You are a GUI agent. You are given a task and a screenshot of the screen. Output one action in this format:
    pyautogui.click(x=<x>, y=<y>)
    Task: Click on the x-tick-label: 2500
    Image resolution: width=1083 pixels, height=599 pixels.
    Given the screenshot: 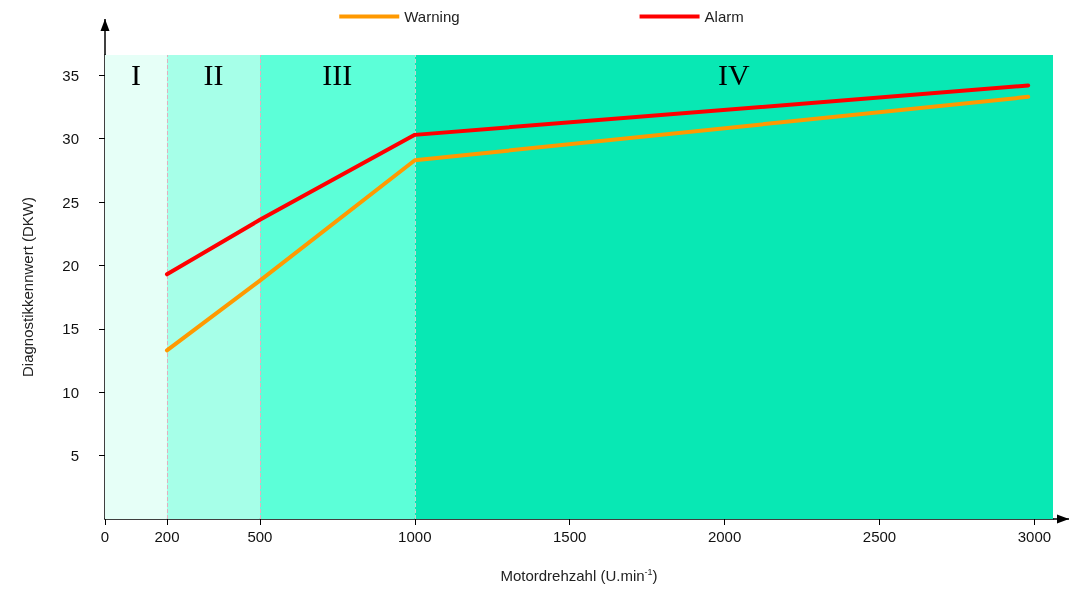 What is the action you would take?
    pyautogui.click(x=879, y=536)
    